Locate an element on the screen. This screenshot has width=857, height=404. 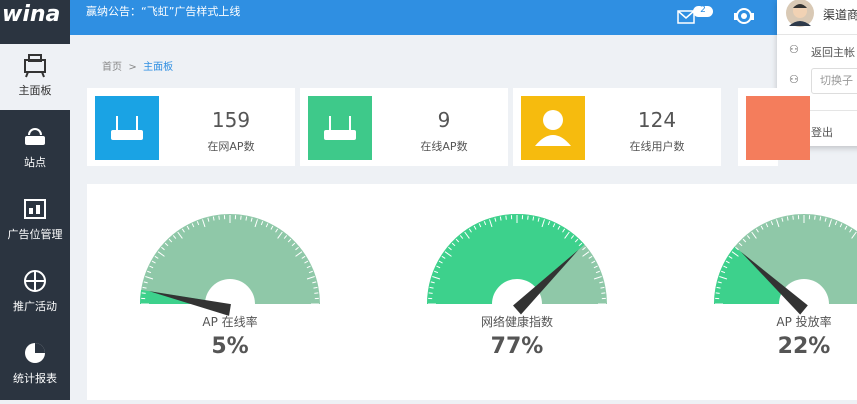
stat-card: 9 在线AP数 is located at coordinates (404, 127).